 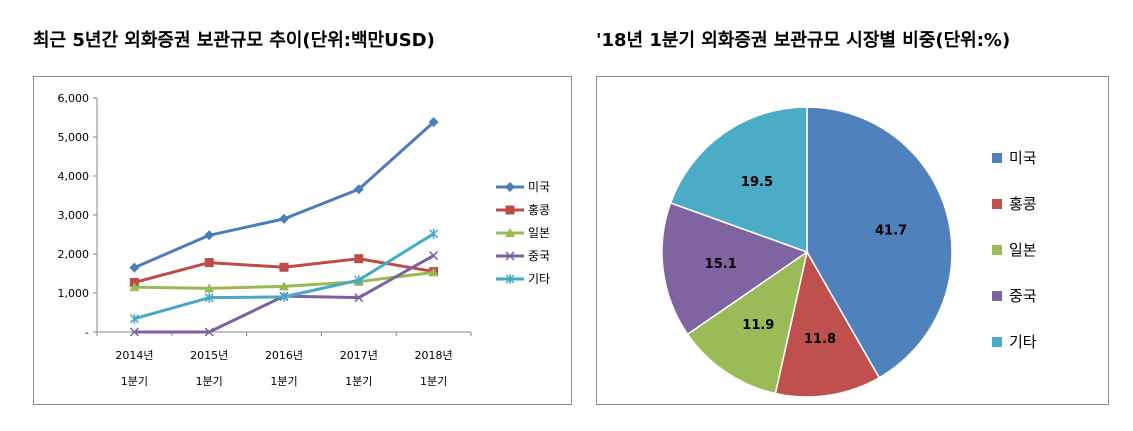 I want to click on y-tick-label: 3,000, so click(x=74, y=215).